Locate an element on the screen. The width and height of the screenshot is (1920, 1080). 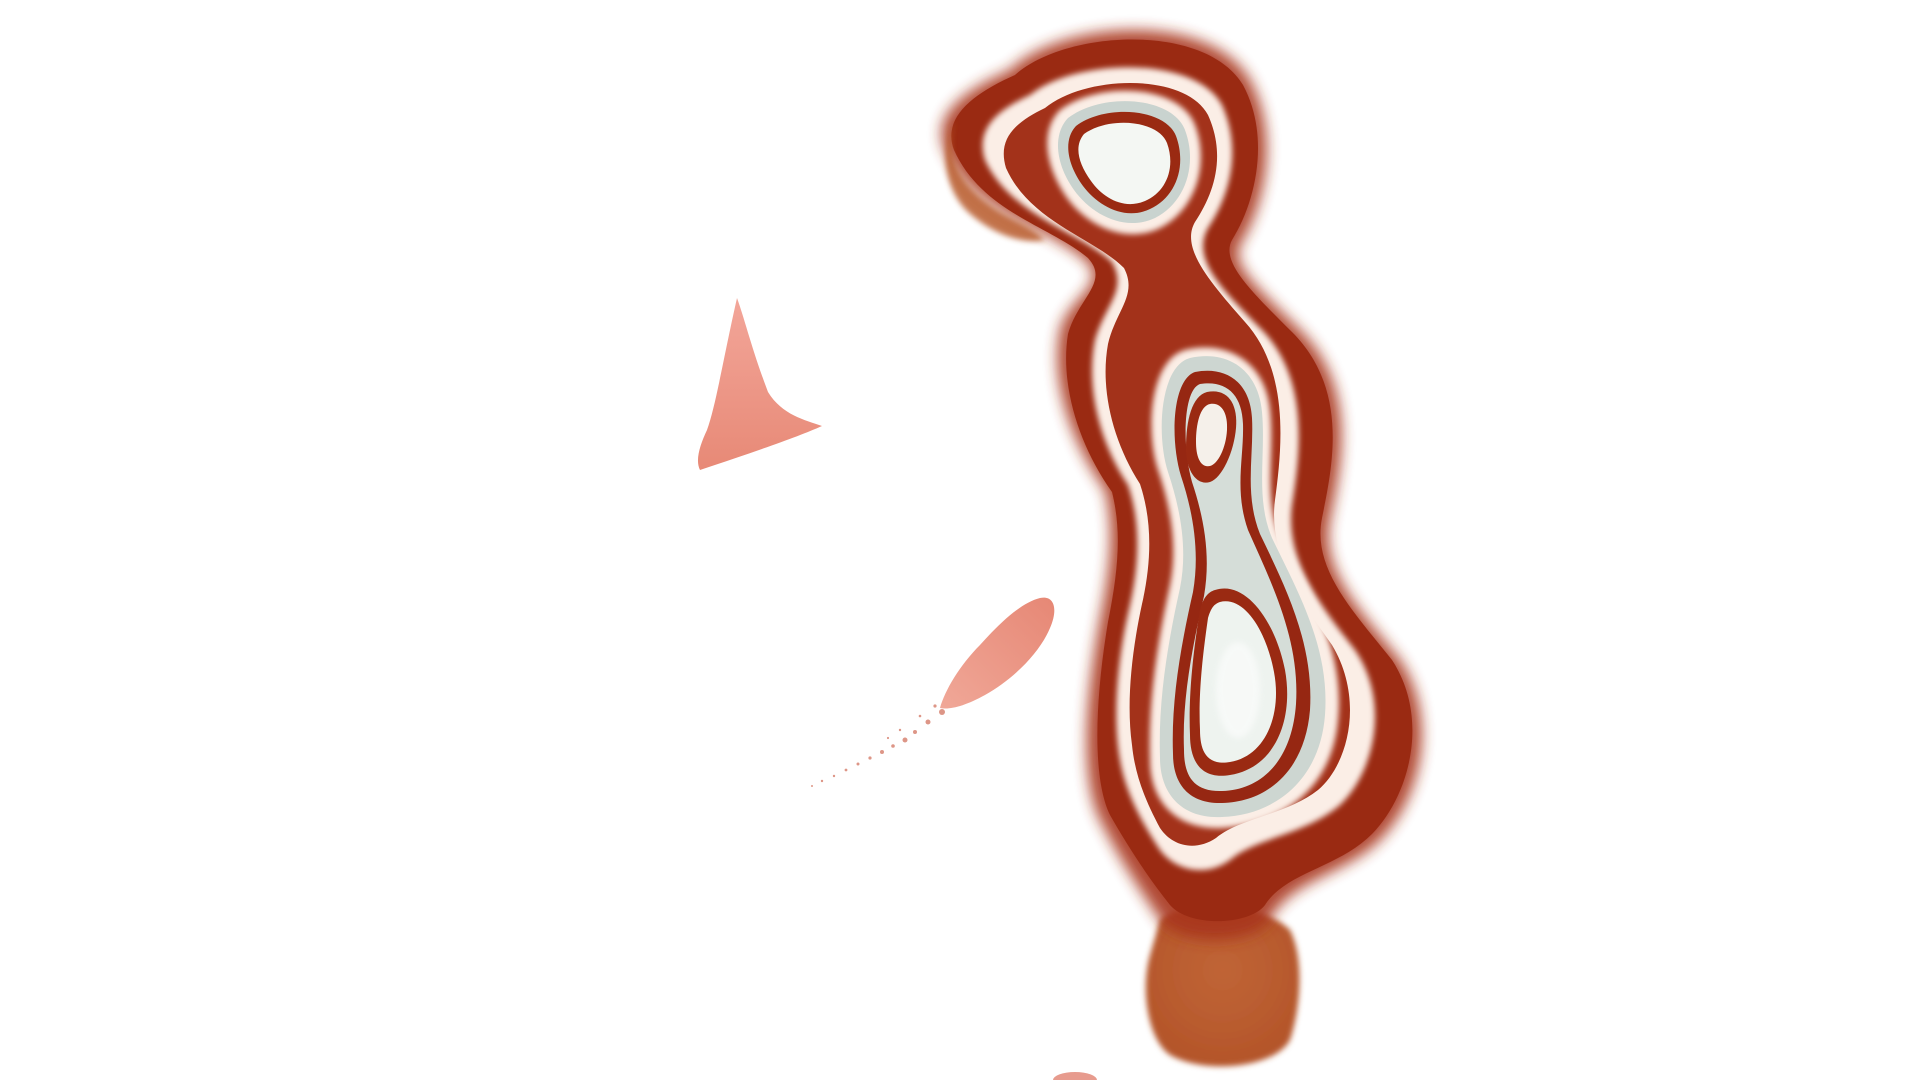
rust-shade-left is located at coordinates (995, 181).